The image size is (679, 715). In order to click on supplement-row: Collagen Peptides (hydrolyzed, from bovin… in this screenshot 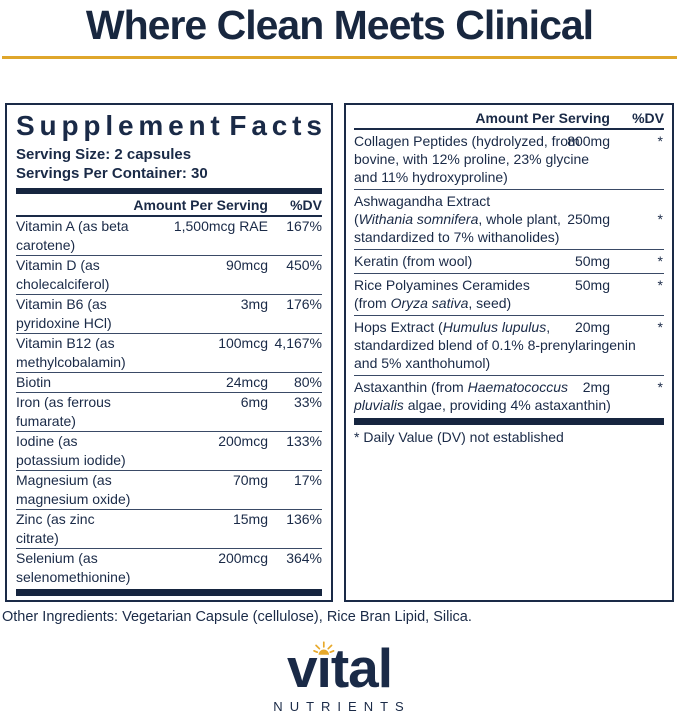, I will do `click(509, 160)`.